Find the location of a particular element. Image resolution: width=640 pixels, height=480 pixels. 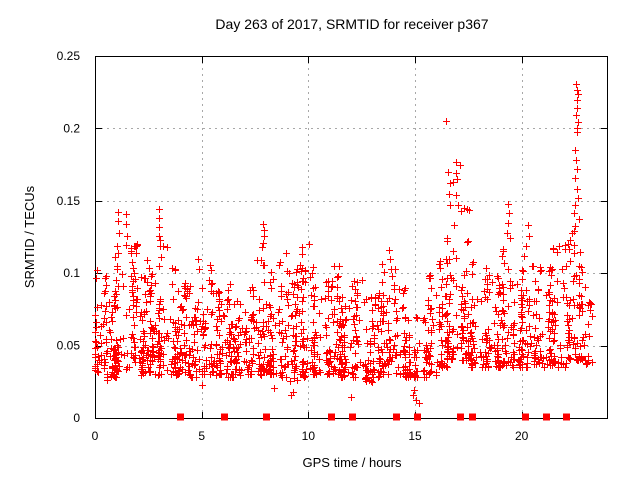

x-tick-label: 5 is located at coordinates (201, 436).